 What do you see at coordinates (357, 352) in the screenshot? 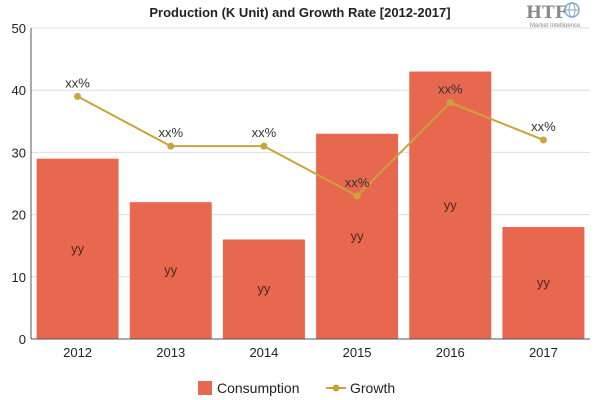
I see `x-tick-label: 2015` at bounding box center [357, 352].